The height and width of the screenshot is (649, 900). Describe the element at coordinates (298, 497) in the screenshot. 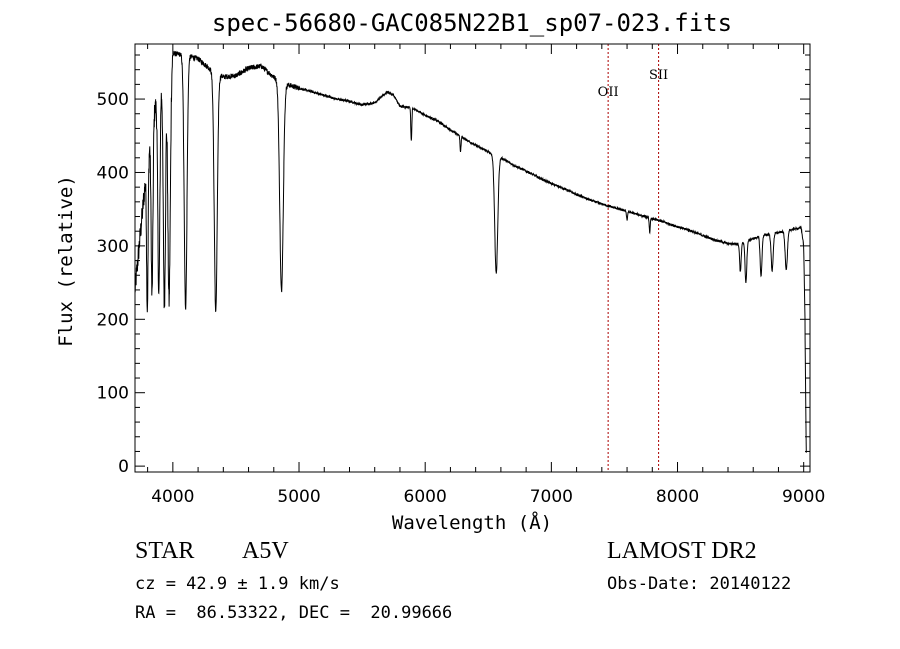

I see `x-tick-label: 5000` at that location.